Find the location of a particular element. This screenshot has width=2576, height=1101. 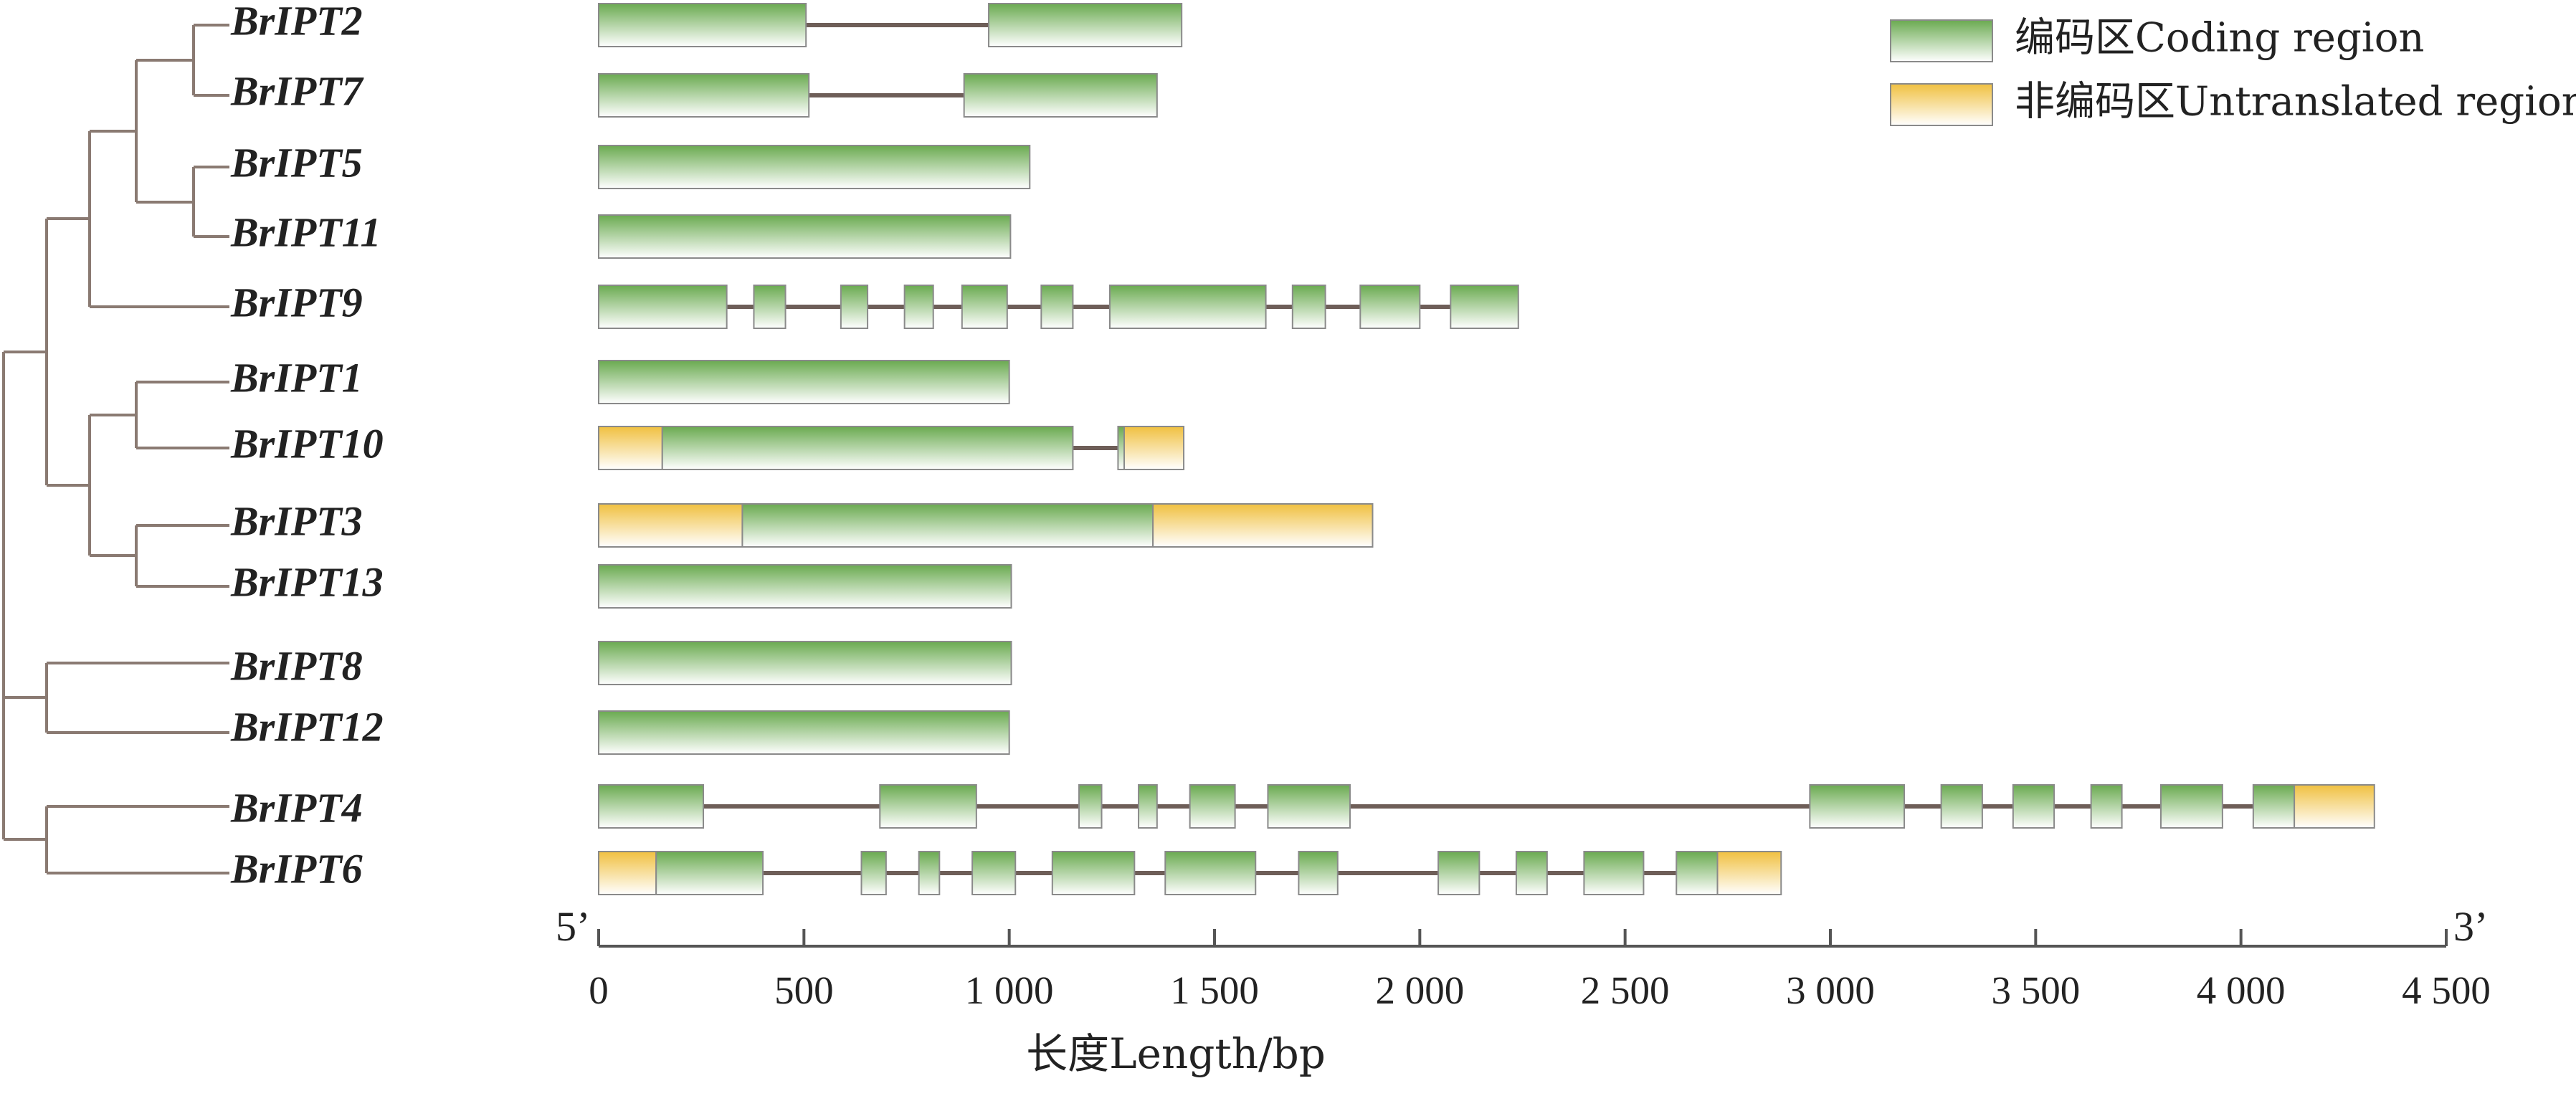

phylogenetic-tree is located at coordinates (115, 449).